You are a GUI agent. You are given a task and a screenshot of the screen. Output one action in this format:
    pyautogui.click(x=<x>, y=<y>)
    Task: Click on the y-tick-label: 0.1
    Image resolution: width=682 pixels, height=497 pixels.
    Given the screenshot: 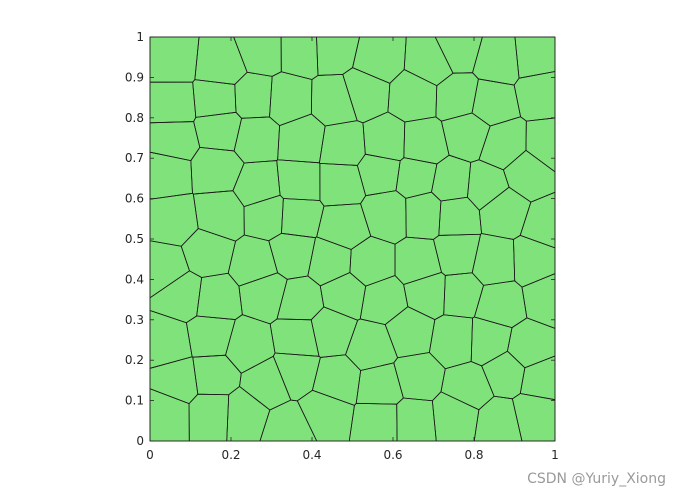 What is the action you would take?
    pyautogui.click(x=134, y=401)
    